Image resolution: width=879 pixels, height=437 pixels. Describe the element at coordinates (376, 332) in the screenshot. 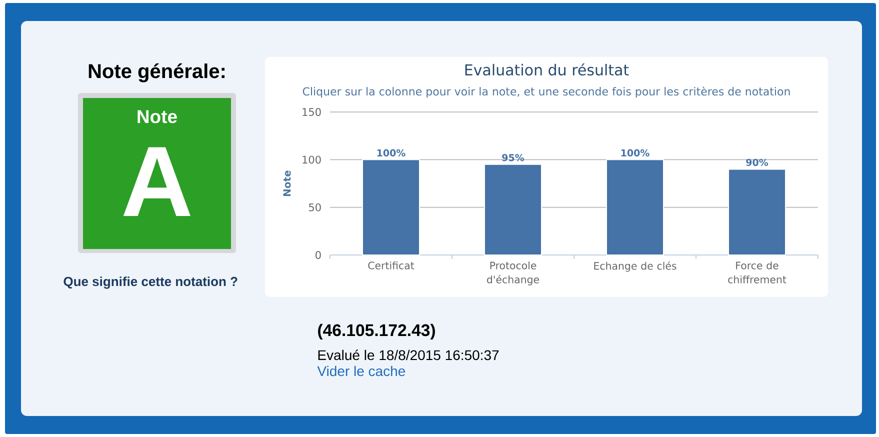

I see `text: (46.105.172.43)` at that location.